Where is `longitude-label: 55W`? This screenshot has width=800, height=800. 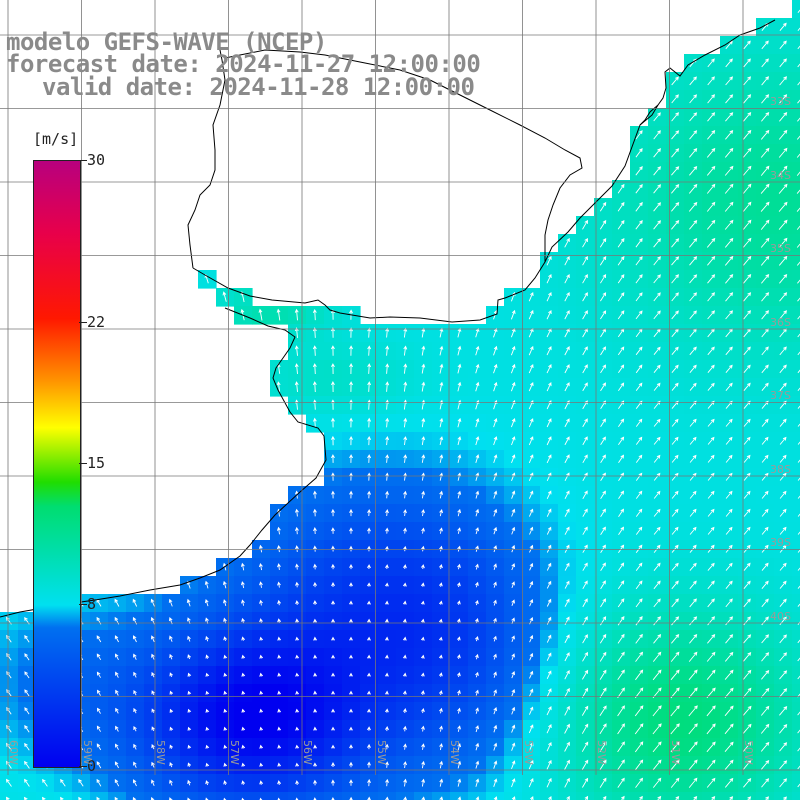
longitude-label: 55W is located at coordinates (381, 752).